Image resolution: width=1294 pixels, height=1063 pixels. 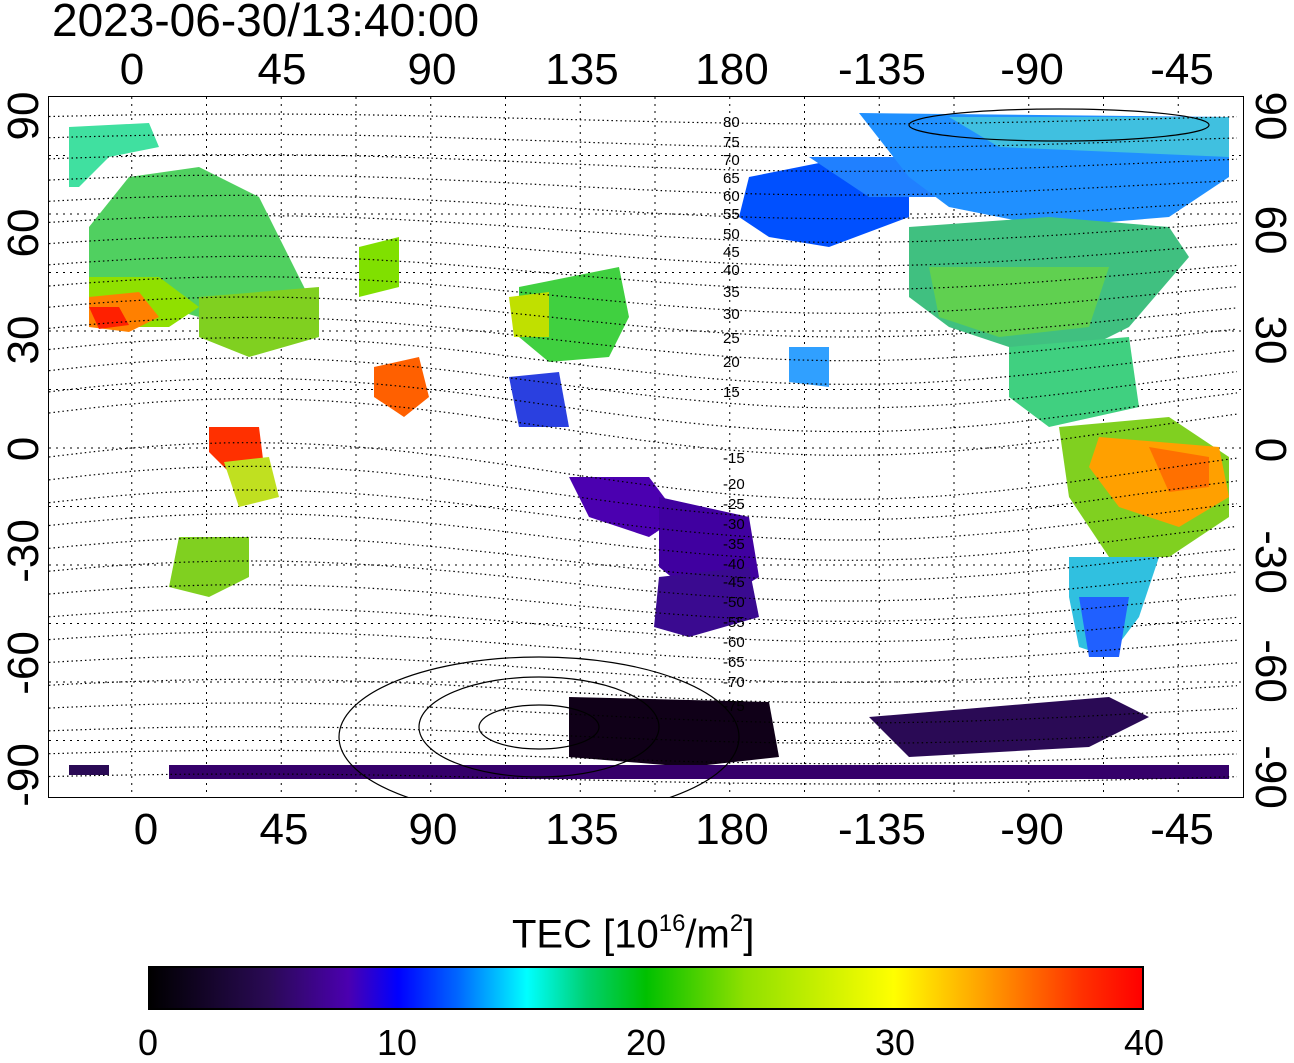 What do you see at coordinates (731, 178) in the screenshot?
I see `contour-label: 65` at bounding box center [731, 178].